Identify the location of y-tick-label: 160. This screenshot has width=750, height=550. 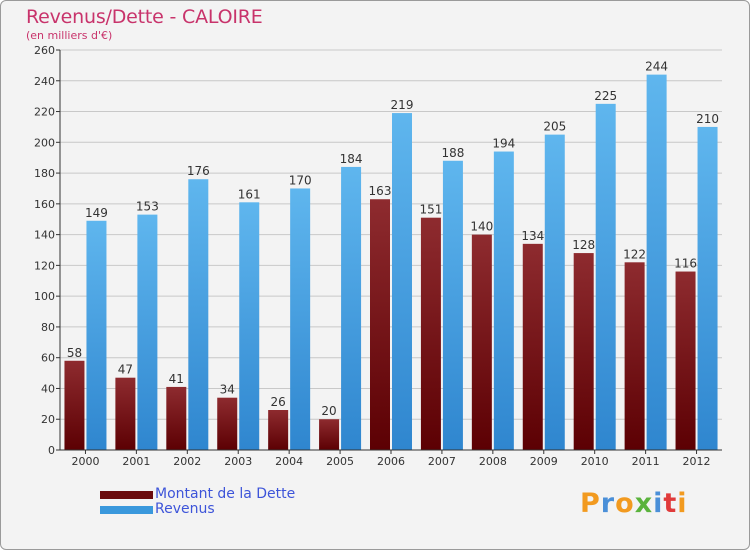
(44, 204).